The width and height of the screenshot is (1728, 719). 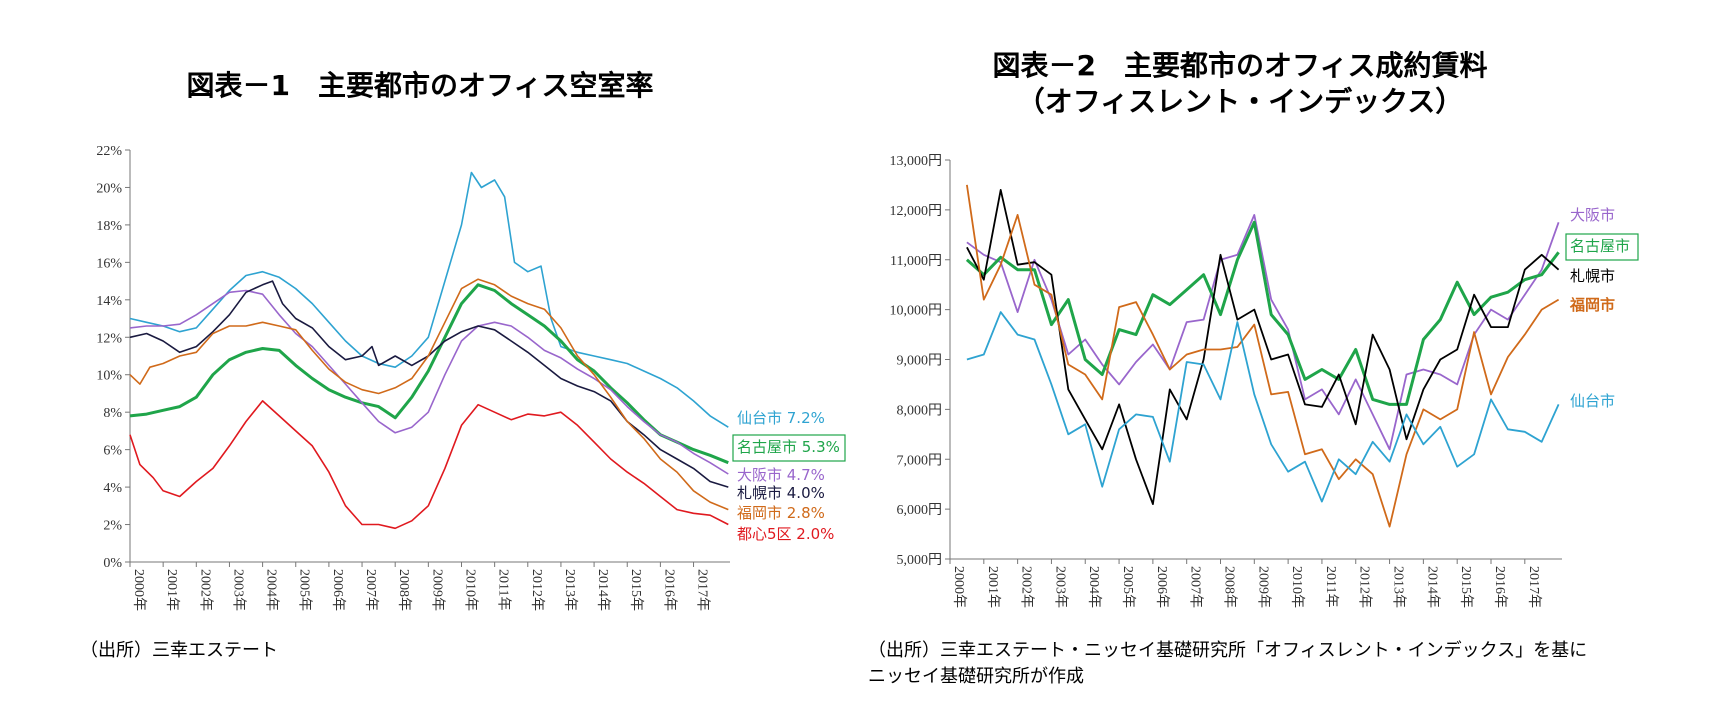 What do you see at coordinates (920, 460) in the screenshot?
I see `y-tick-label: 7,000円` at bounding box center [920, 460].